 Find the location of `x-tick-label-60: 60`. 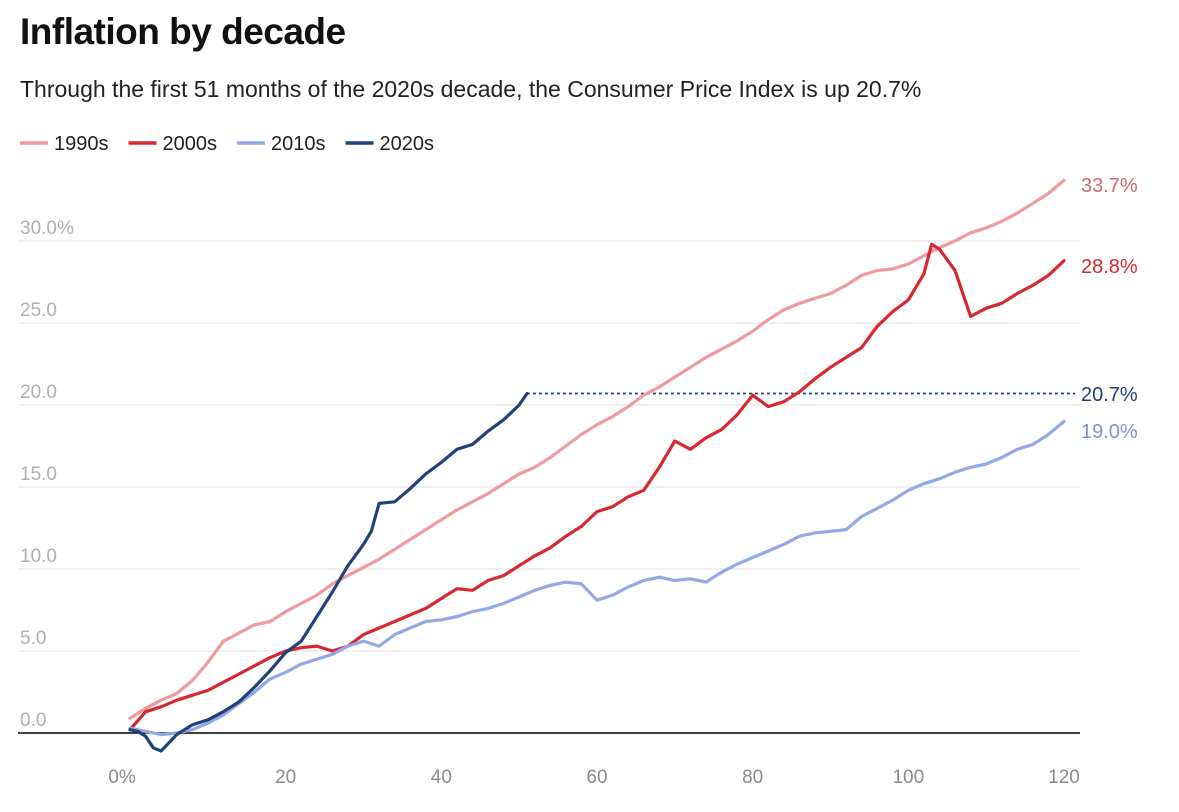

x-tick-label-60: 60 is located at coordinates (596, 777).